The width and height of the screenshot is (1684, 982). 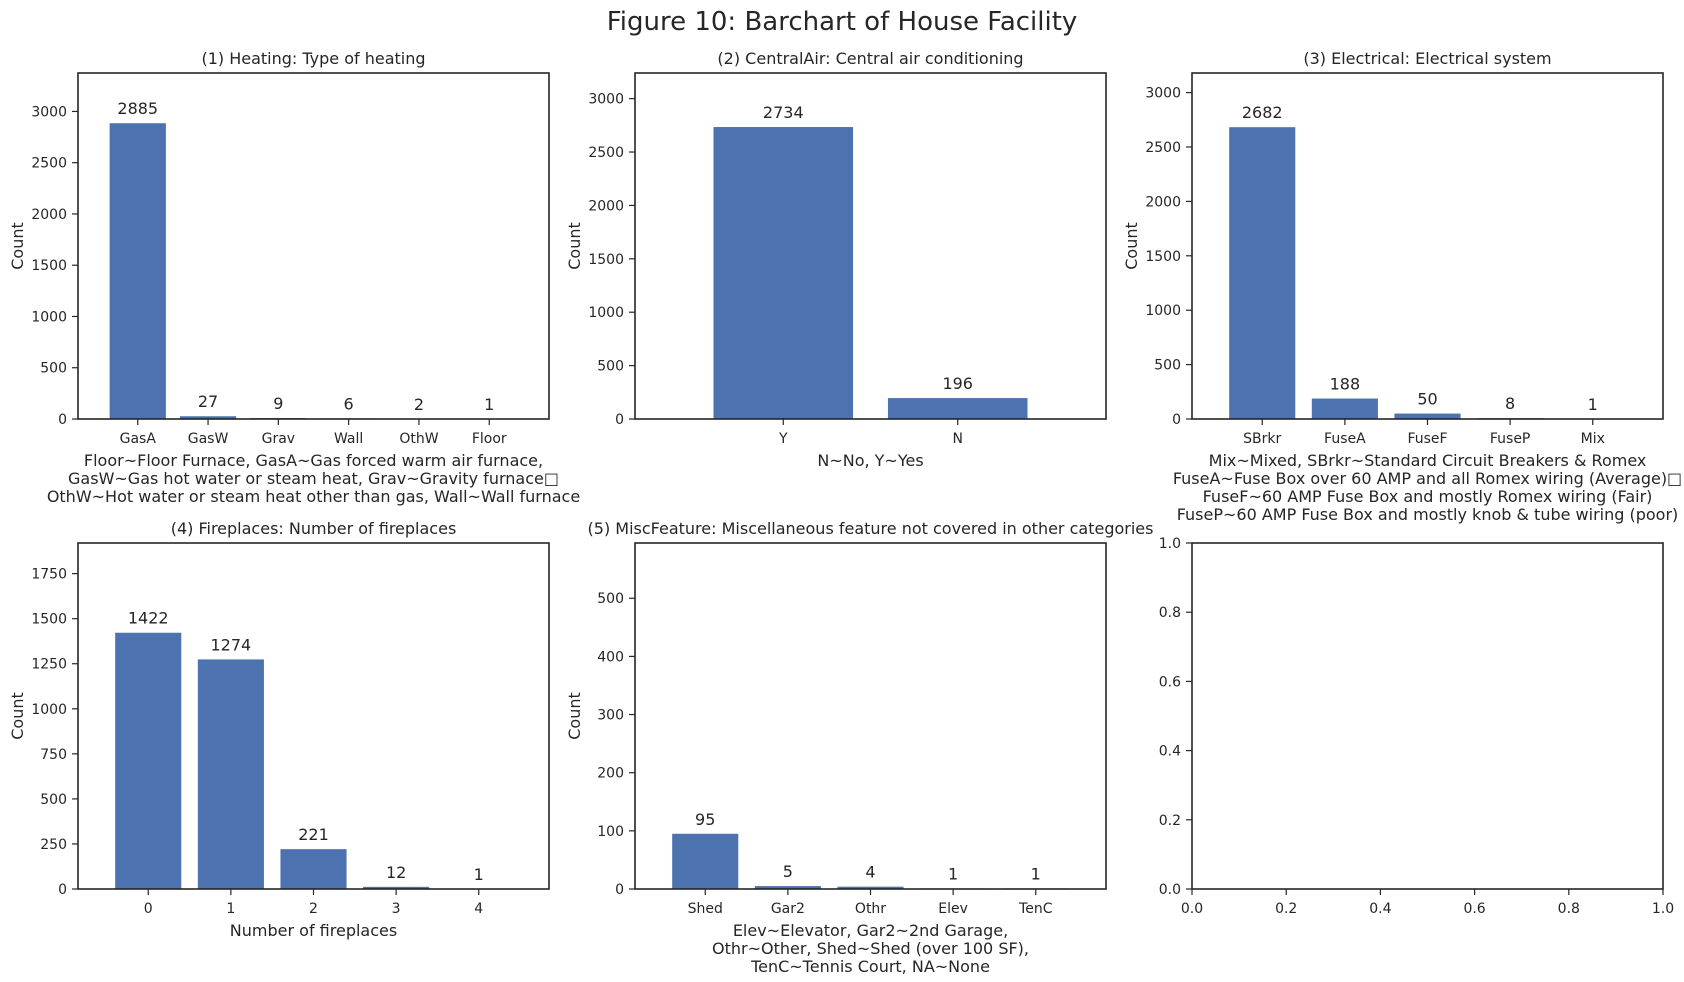 What do you see at coordinates (870, 909) in the screenshot?
I see `x-tick-label-Othr: Othr` at bounding box center [870, 909].